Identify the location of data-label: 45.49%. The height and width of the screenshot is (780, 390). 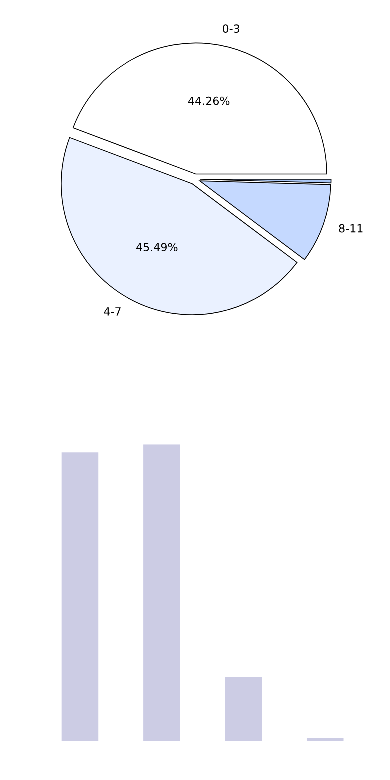
(157, 247).